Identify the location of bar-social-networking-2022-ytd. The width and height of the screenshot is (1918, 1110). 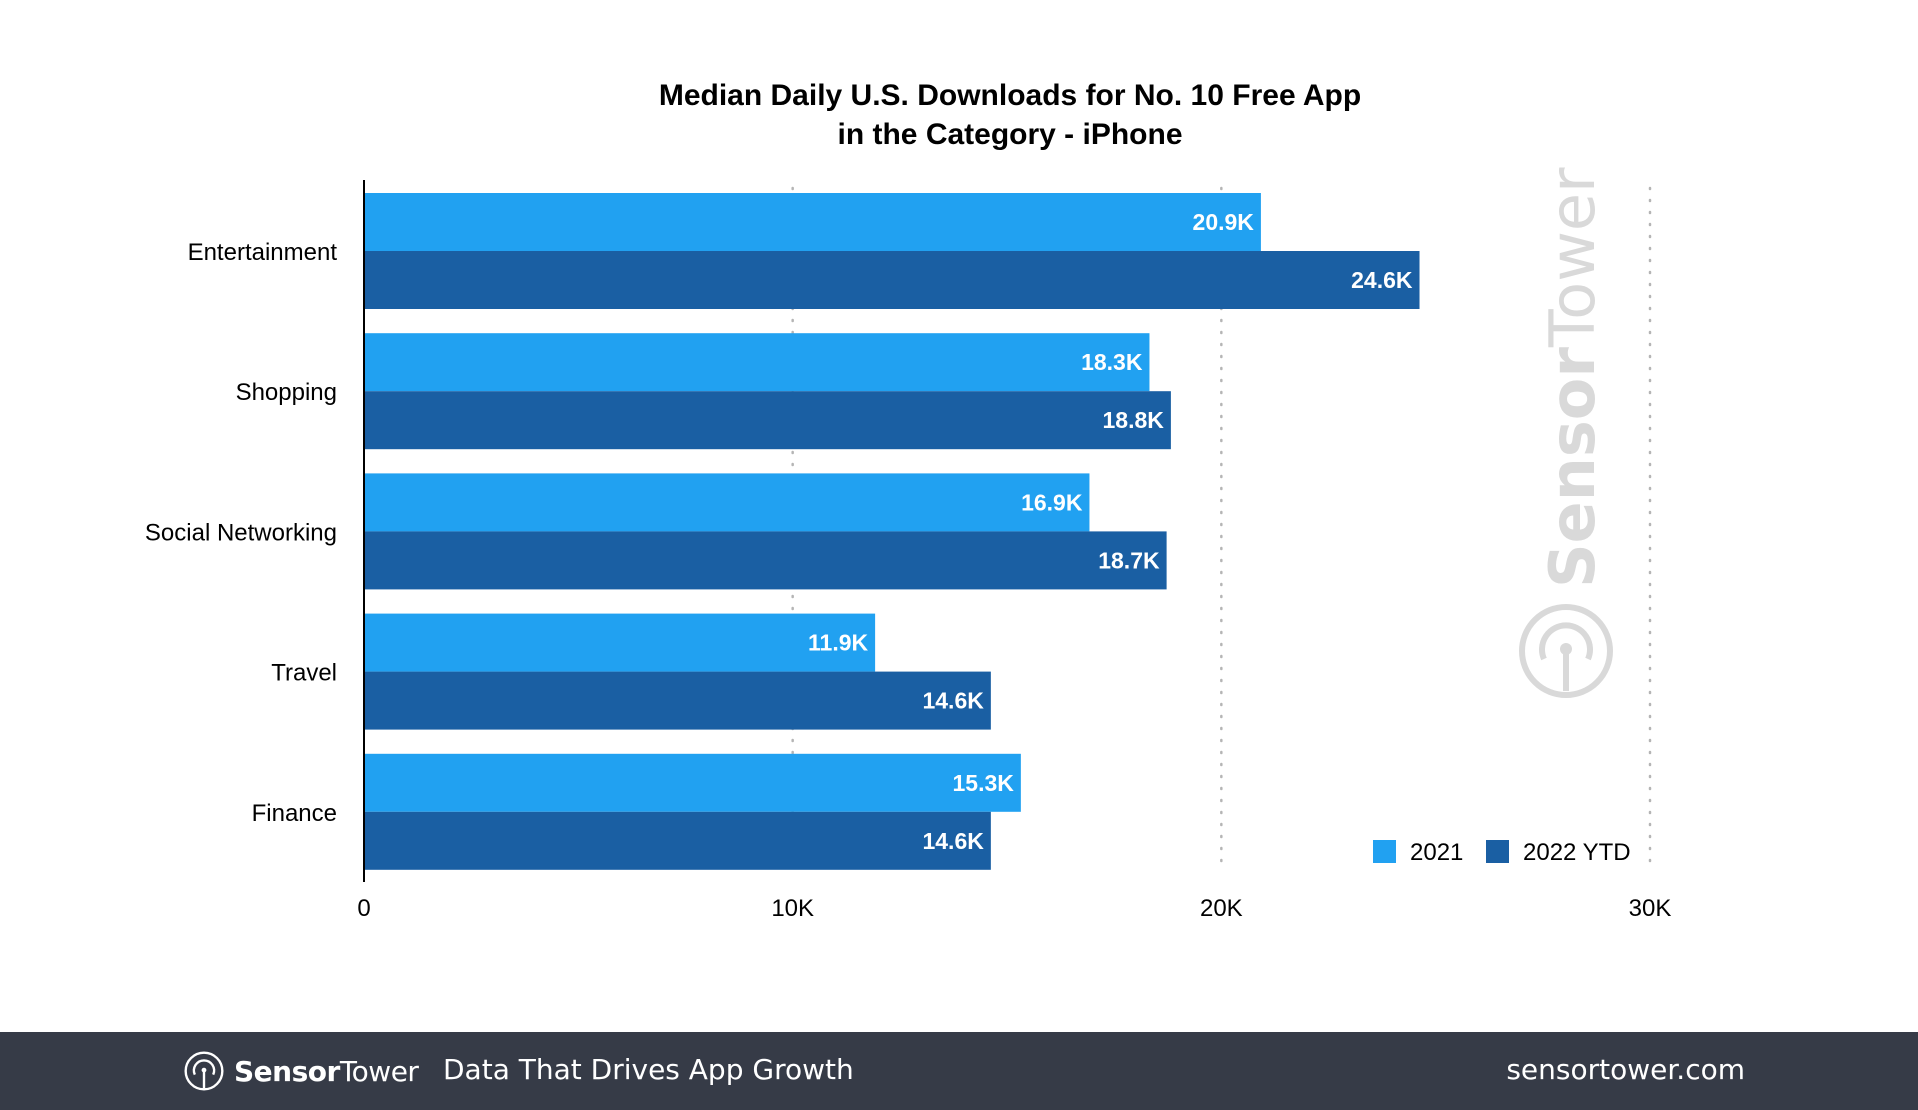
(766, 560).